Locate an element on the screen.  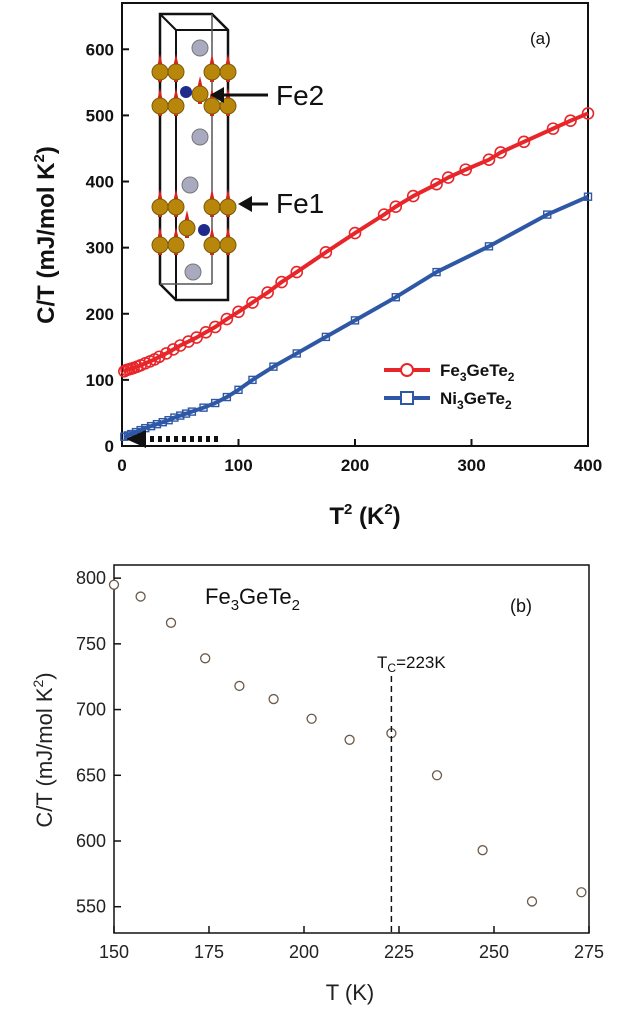
fe1-label: Fe1 is located at coordinates (300, 203).